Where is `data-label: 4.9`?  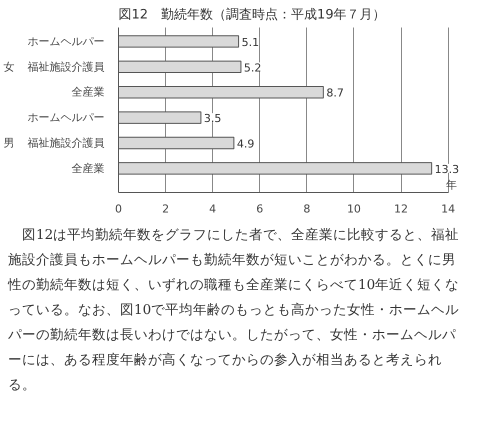
data-label: 4.9 is located at coordinates (245, 144).